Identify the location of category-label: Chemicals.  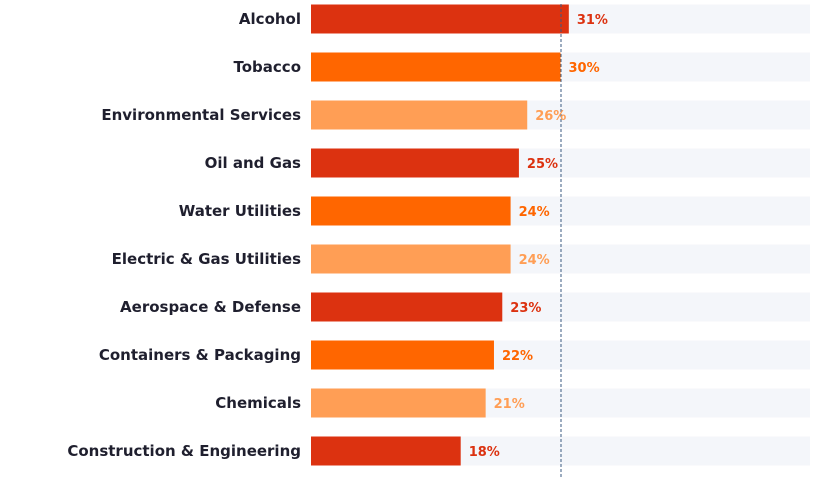
(258, 403).